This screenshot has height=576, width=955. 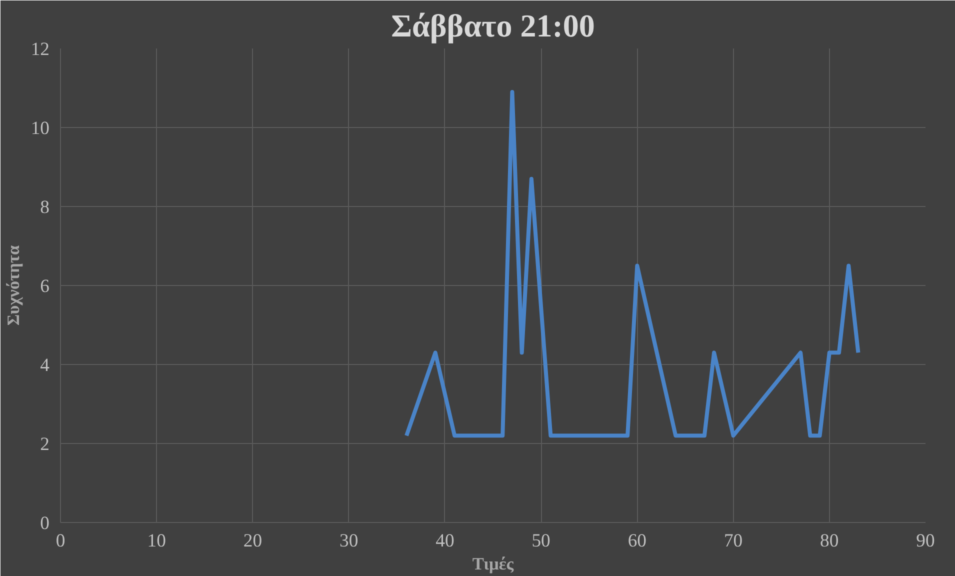 I want to click on x-tick-label: 50, so click(x=541, y=541).